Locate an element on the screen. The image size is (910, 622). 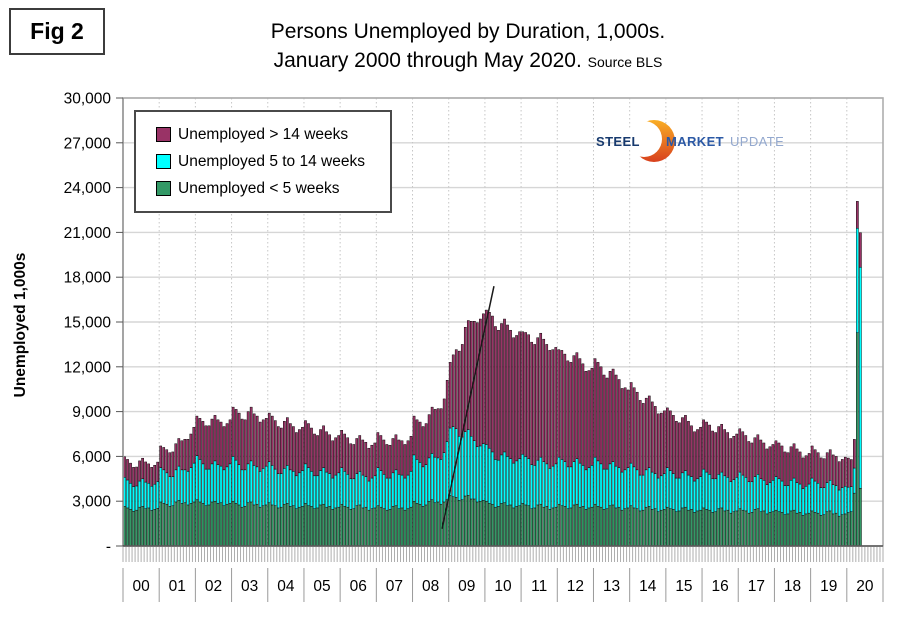
legend-swatch-maroon-icon is located at coordinates (163, 134).